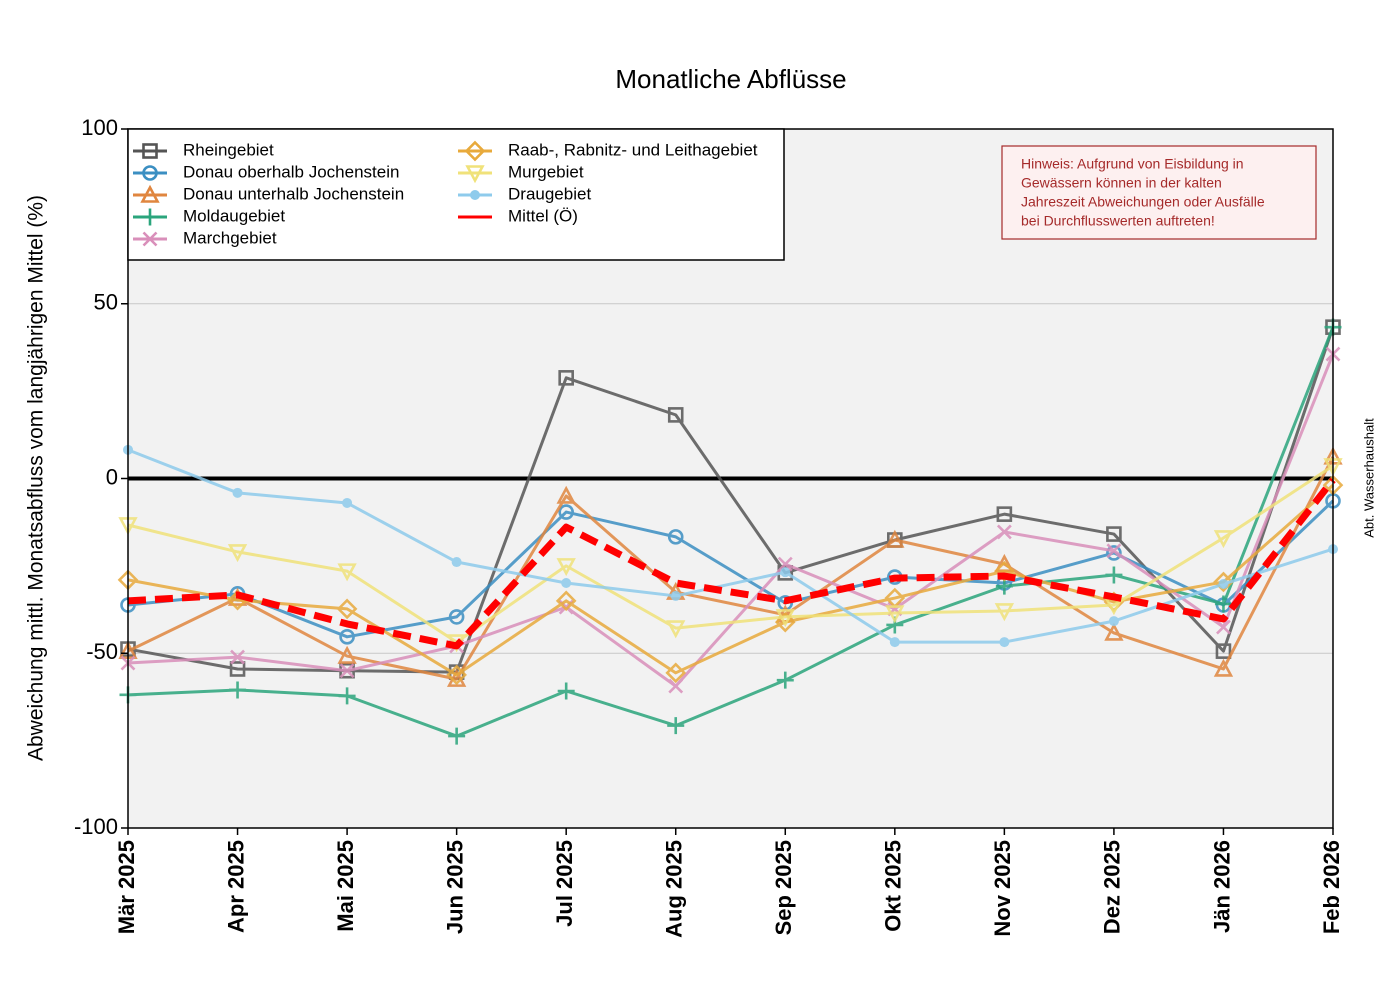 This screenshot has height=994, width=1400. Describe the element at coordinates (1132, 164) in the screenshot. I see `note-line: Hinweis: Aufgrund von Eisbildung in` at that location.